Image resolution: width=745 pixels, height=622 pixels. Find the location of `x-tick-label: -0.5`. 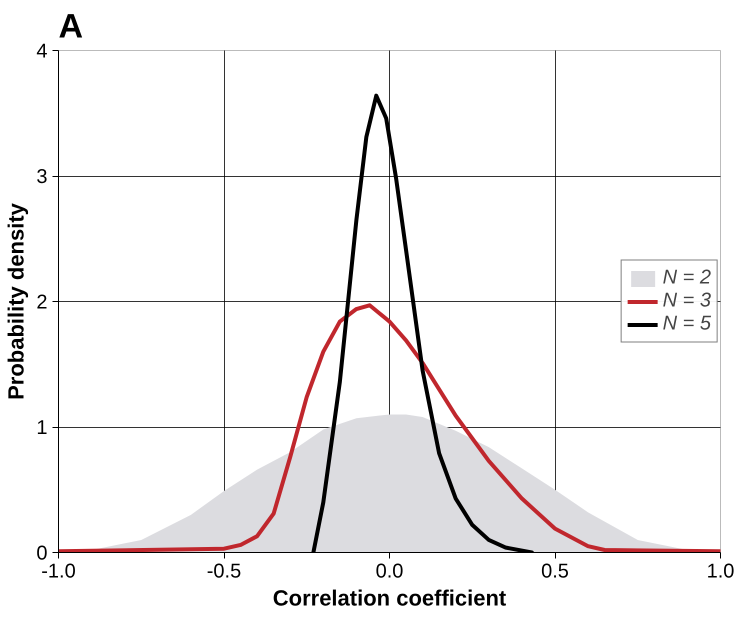

x-tick-label: -0.5 is located at coordinates (224, 571).